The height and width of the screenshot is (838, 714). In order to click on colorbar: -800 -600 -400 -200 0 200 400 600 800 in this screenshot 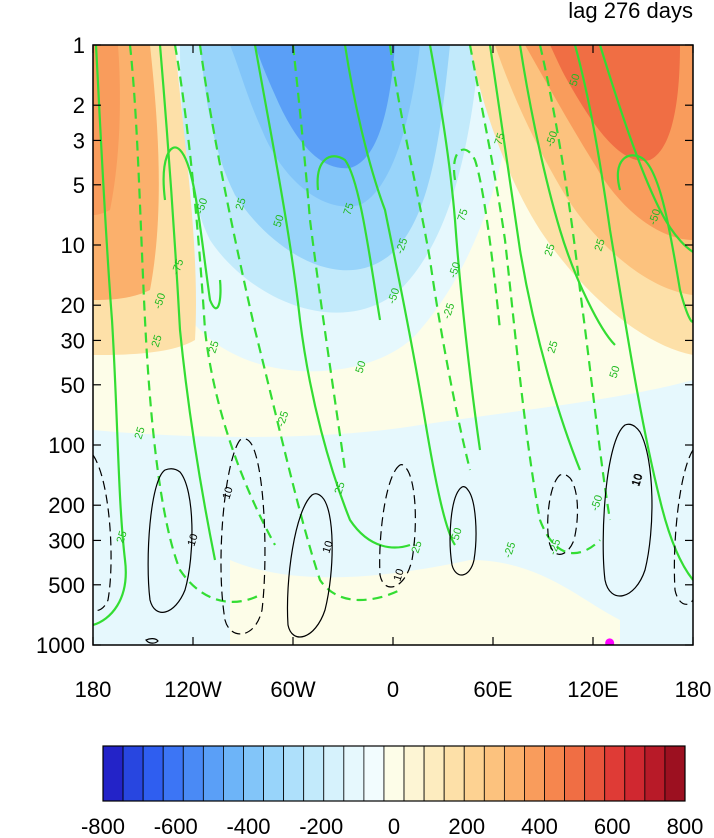, I will do `click(392, 791)`.